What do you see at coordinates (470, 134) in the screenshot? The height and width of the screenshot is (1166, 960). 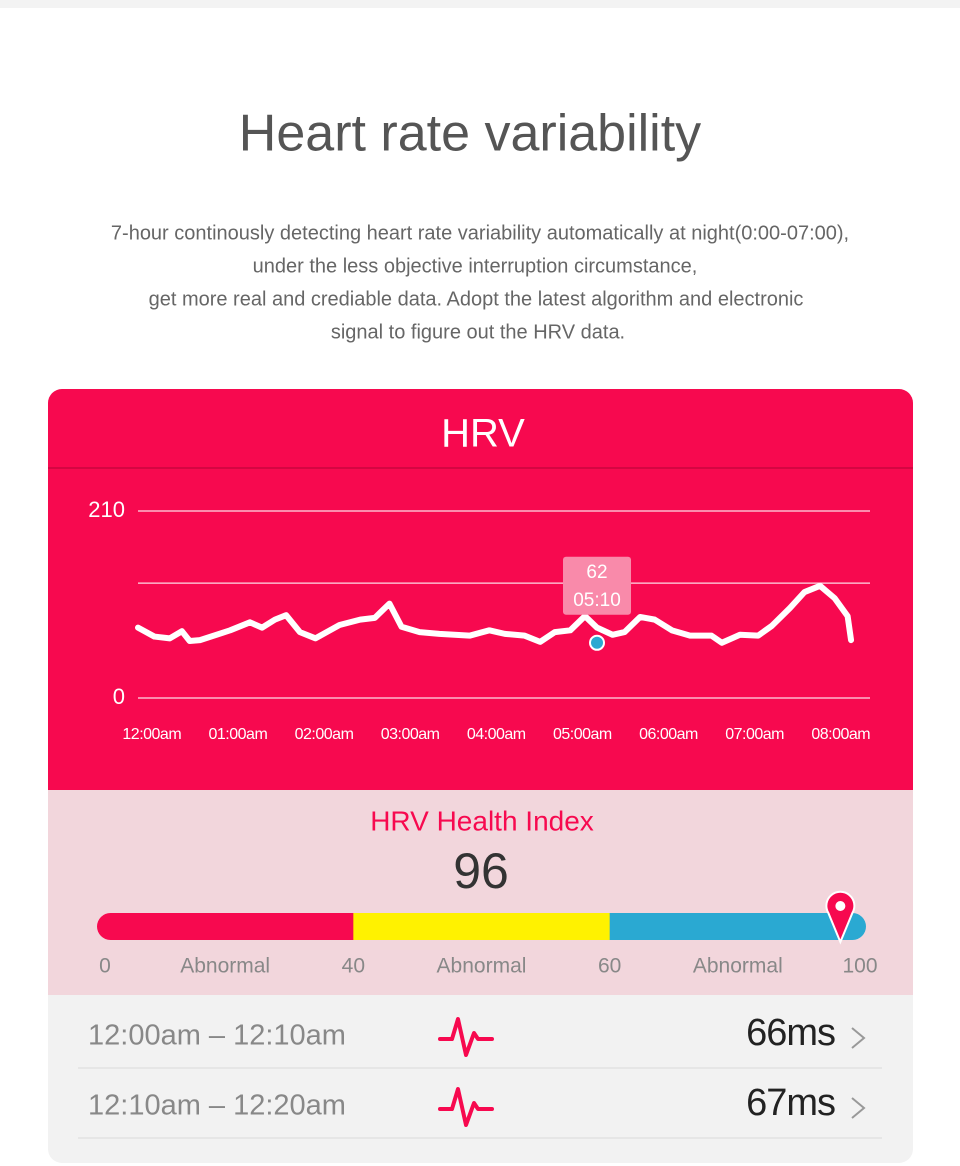 I see `page-title: Heart rate variability` at bounding box center [470, 134].